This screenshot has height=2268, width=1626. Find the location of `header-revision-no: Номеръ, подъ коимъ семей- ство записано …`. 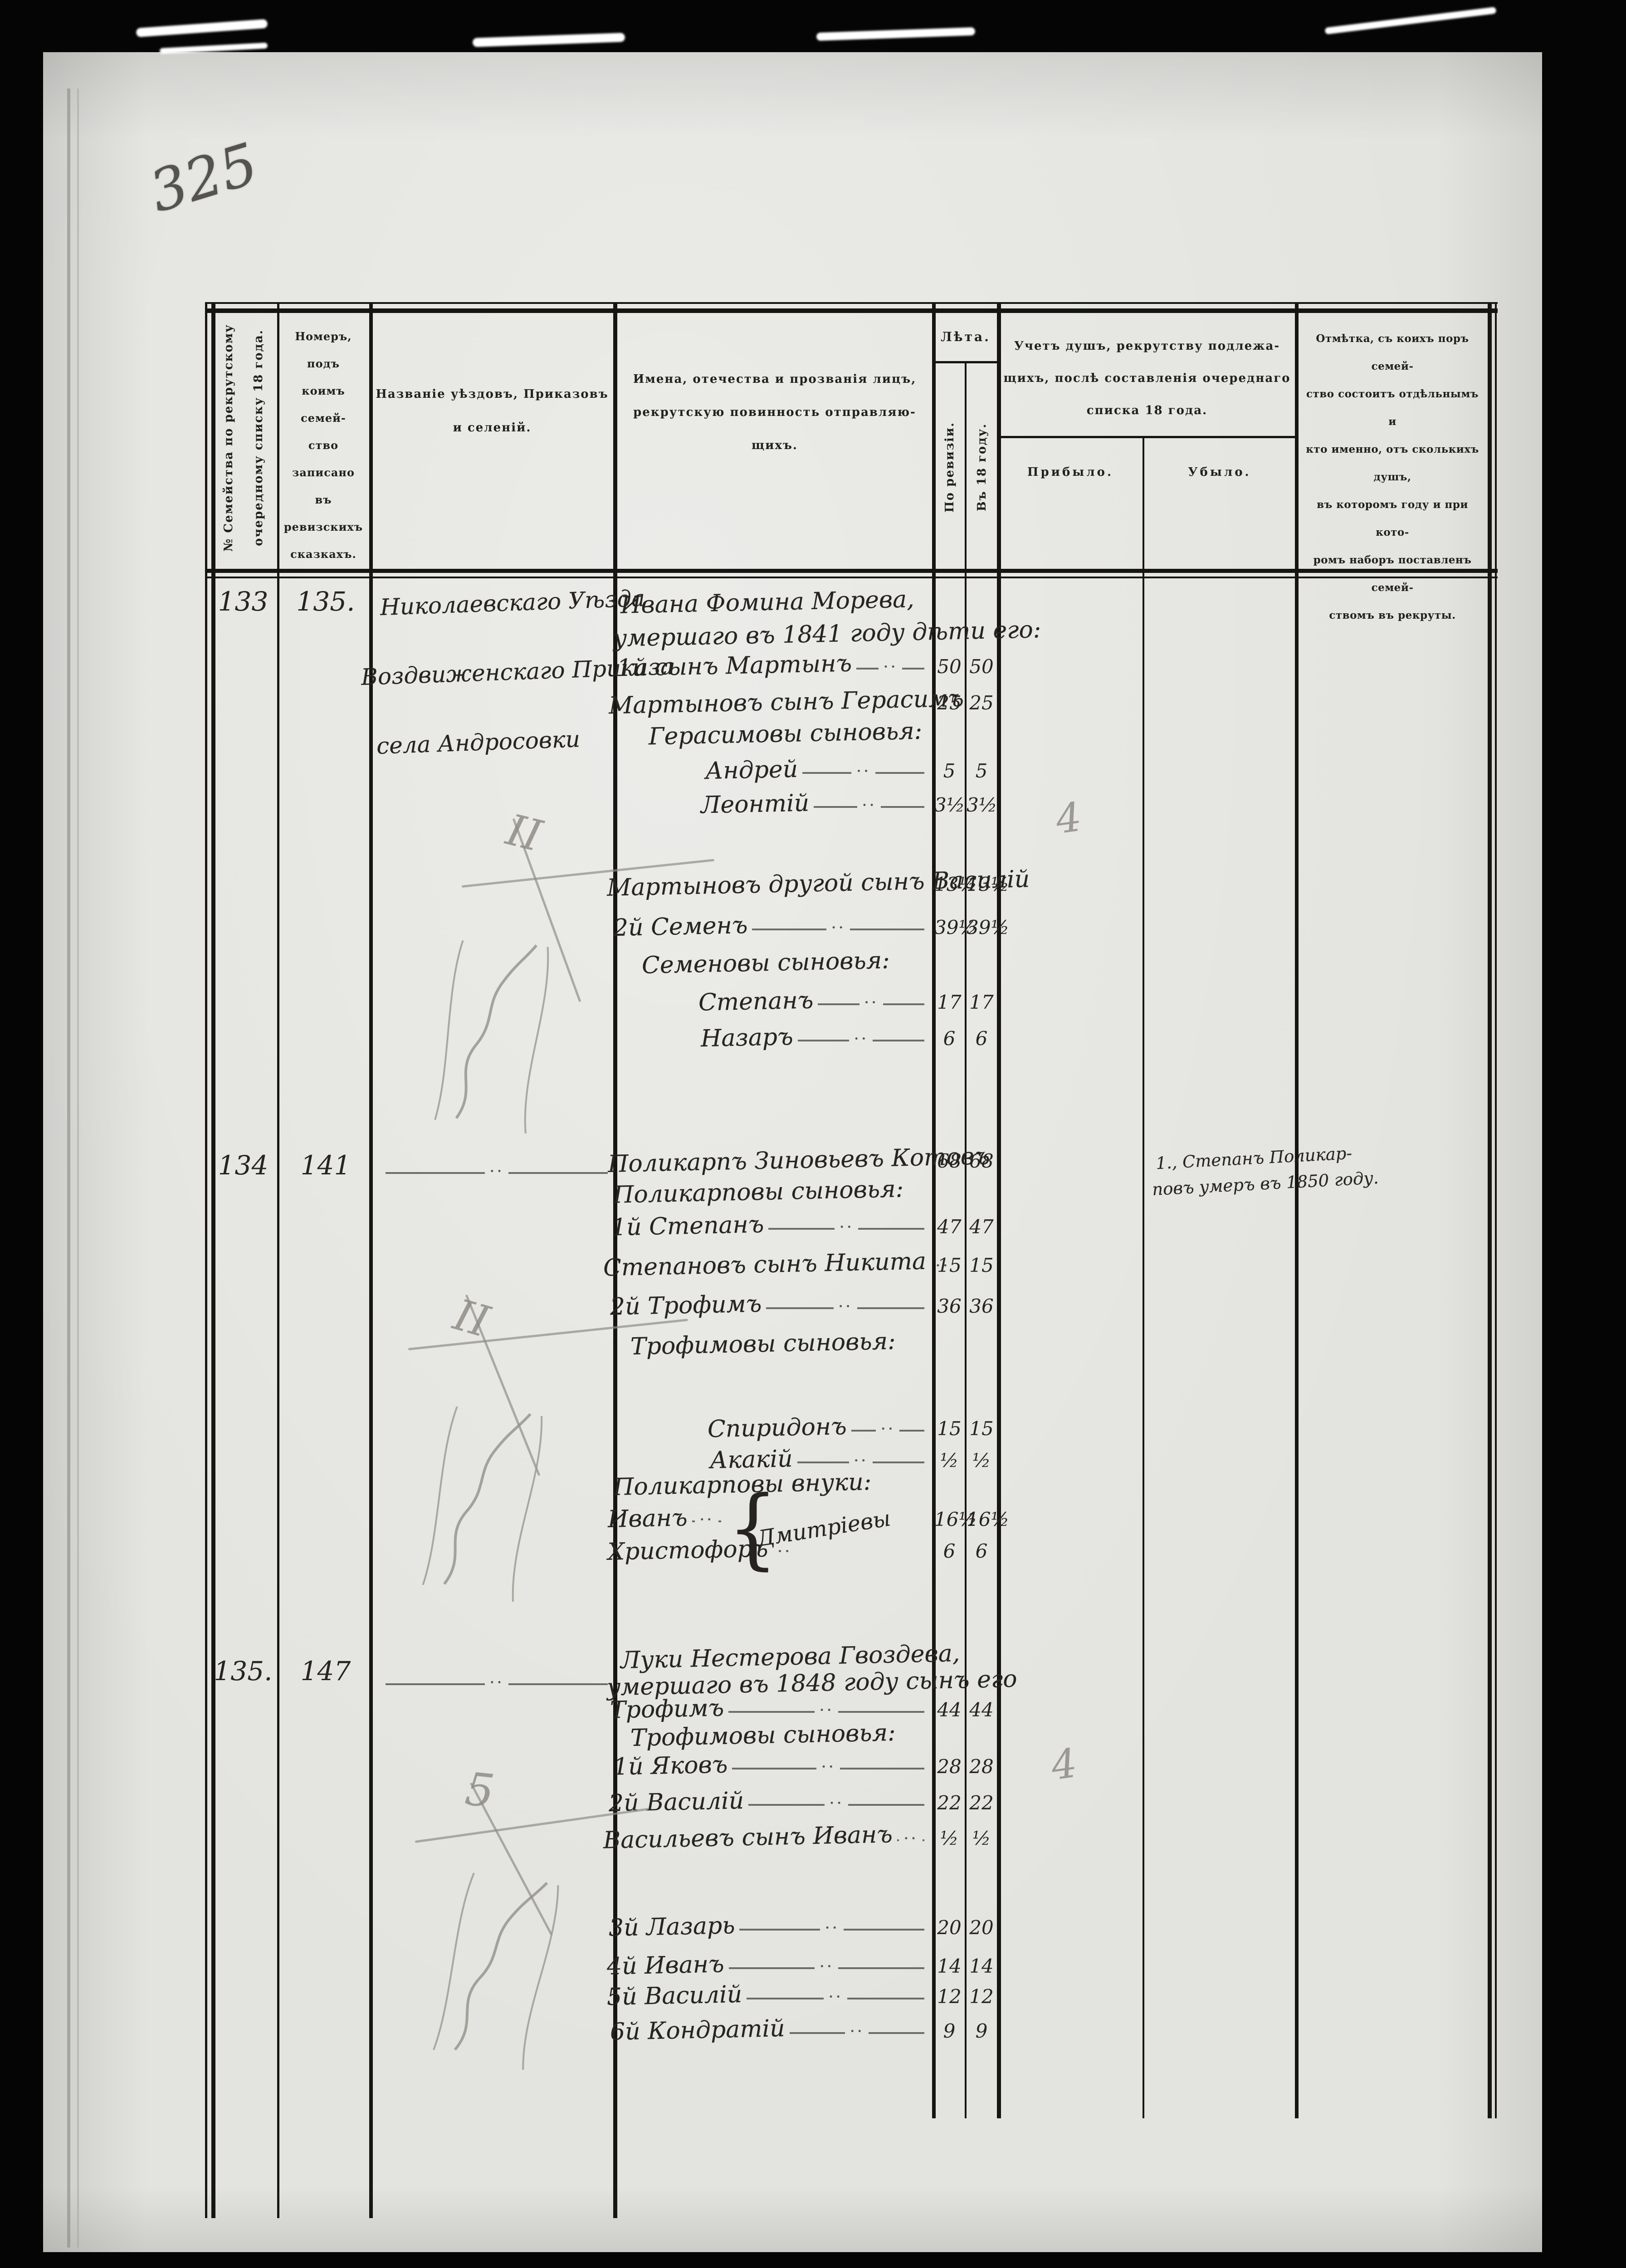

header-revision-no: Номеръ, подъ коимъ семей- ство записано … is located at coordinates (323, 446).